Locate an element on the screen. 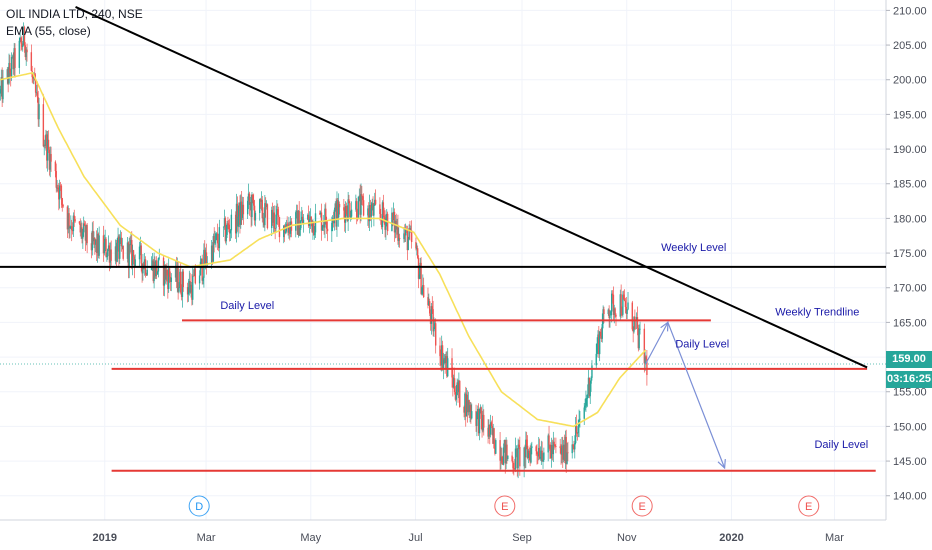 This screenshot has height=550, width=932. chart-legend: OIL INDIA LTD, 240, NSE EMA (55, close) is located at coordinates (74, 23).